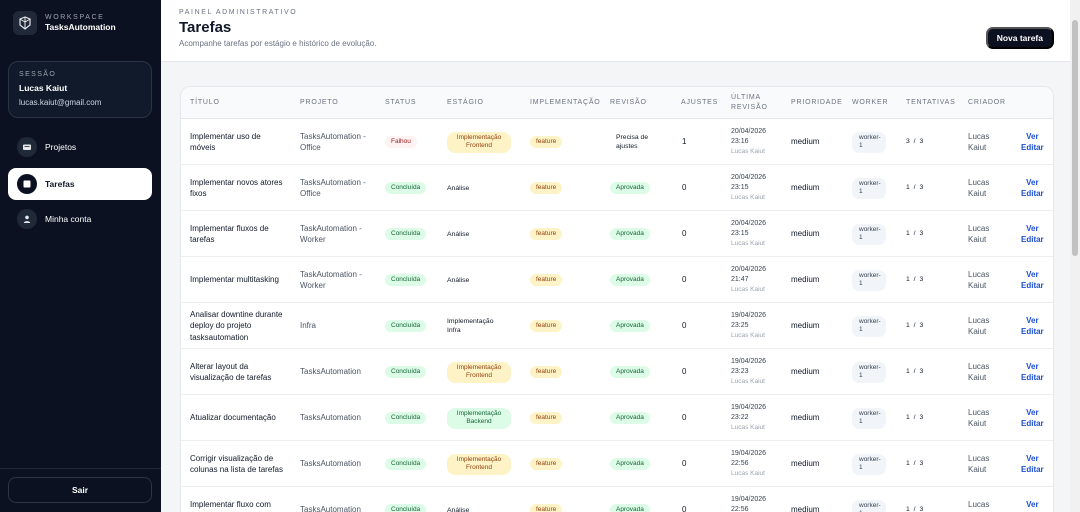 The width and height of the screenshot is (1080, 512). I want to click on sidebar-item-minha-conta: Minha conta, so click(80, 219).